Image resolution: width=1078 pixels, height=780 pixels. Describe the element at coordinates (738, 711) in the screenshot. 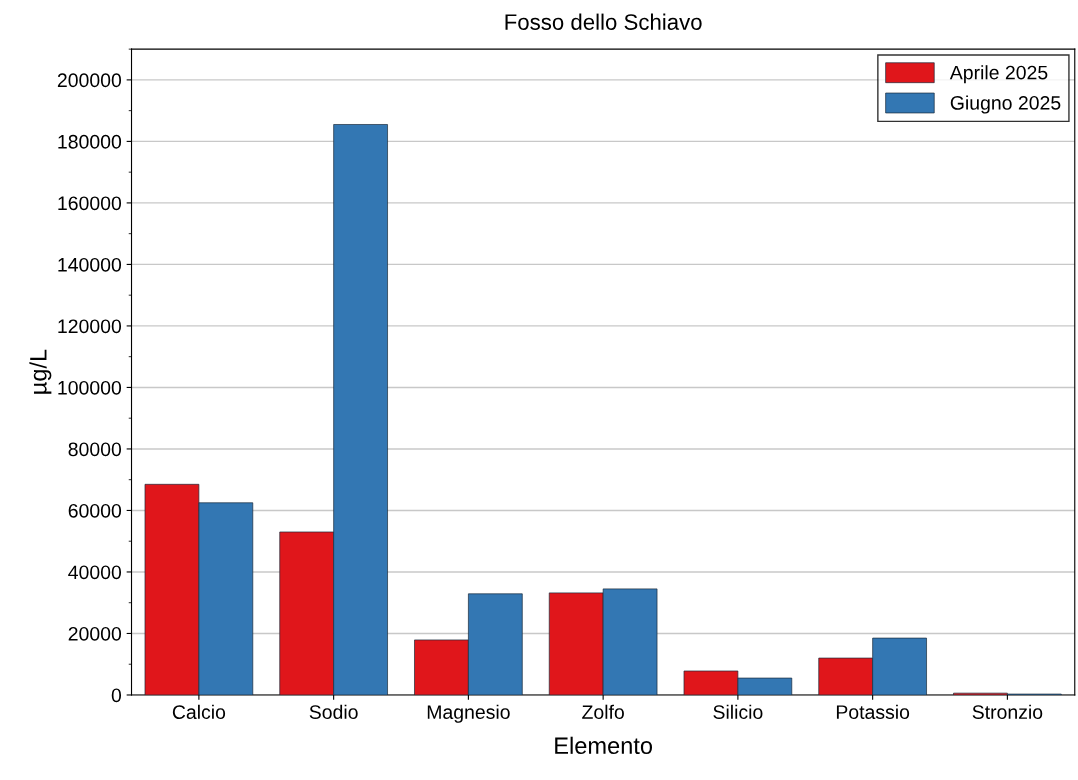

I see `x-tick-label: Silicio` at that location.